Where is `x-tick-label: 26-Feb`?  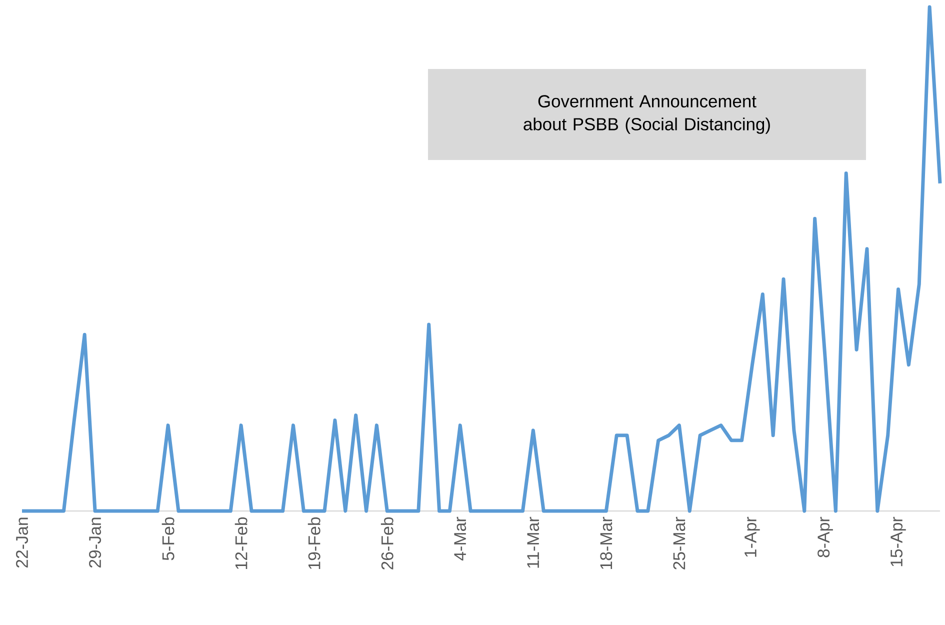 x-tick-label: 26-Feb is located at coordinates (387, 543).